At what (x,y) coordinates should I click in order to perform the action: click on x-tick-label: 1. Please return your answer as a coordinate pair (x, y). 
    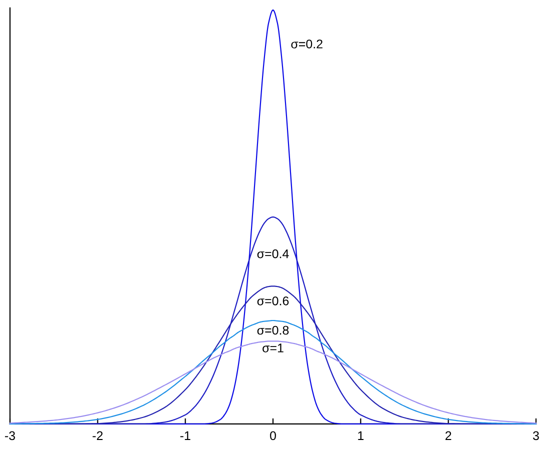
    Looking at the image, I should click on (361, 435).